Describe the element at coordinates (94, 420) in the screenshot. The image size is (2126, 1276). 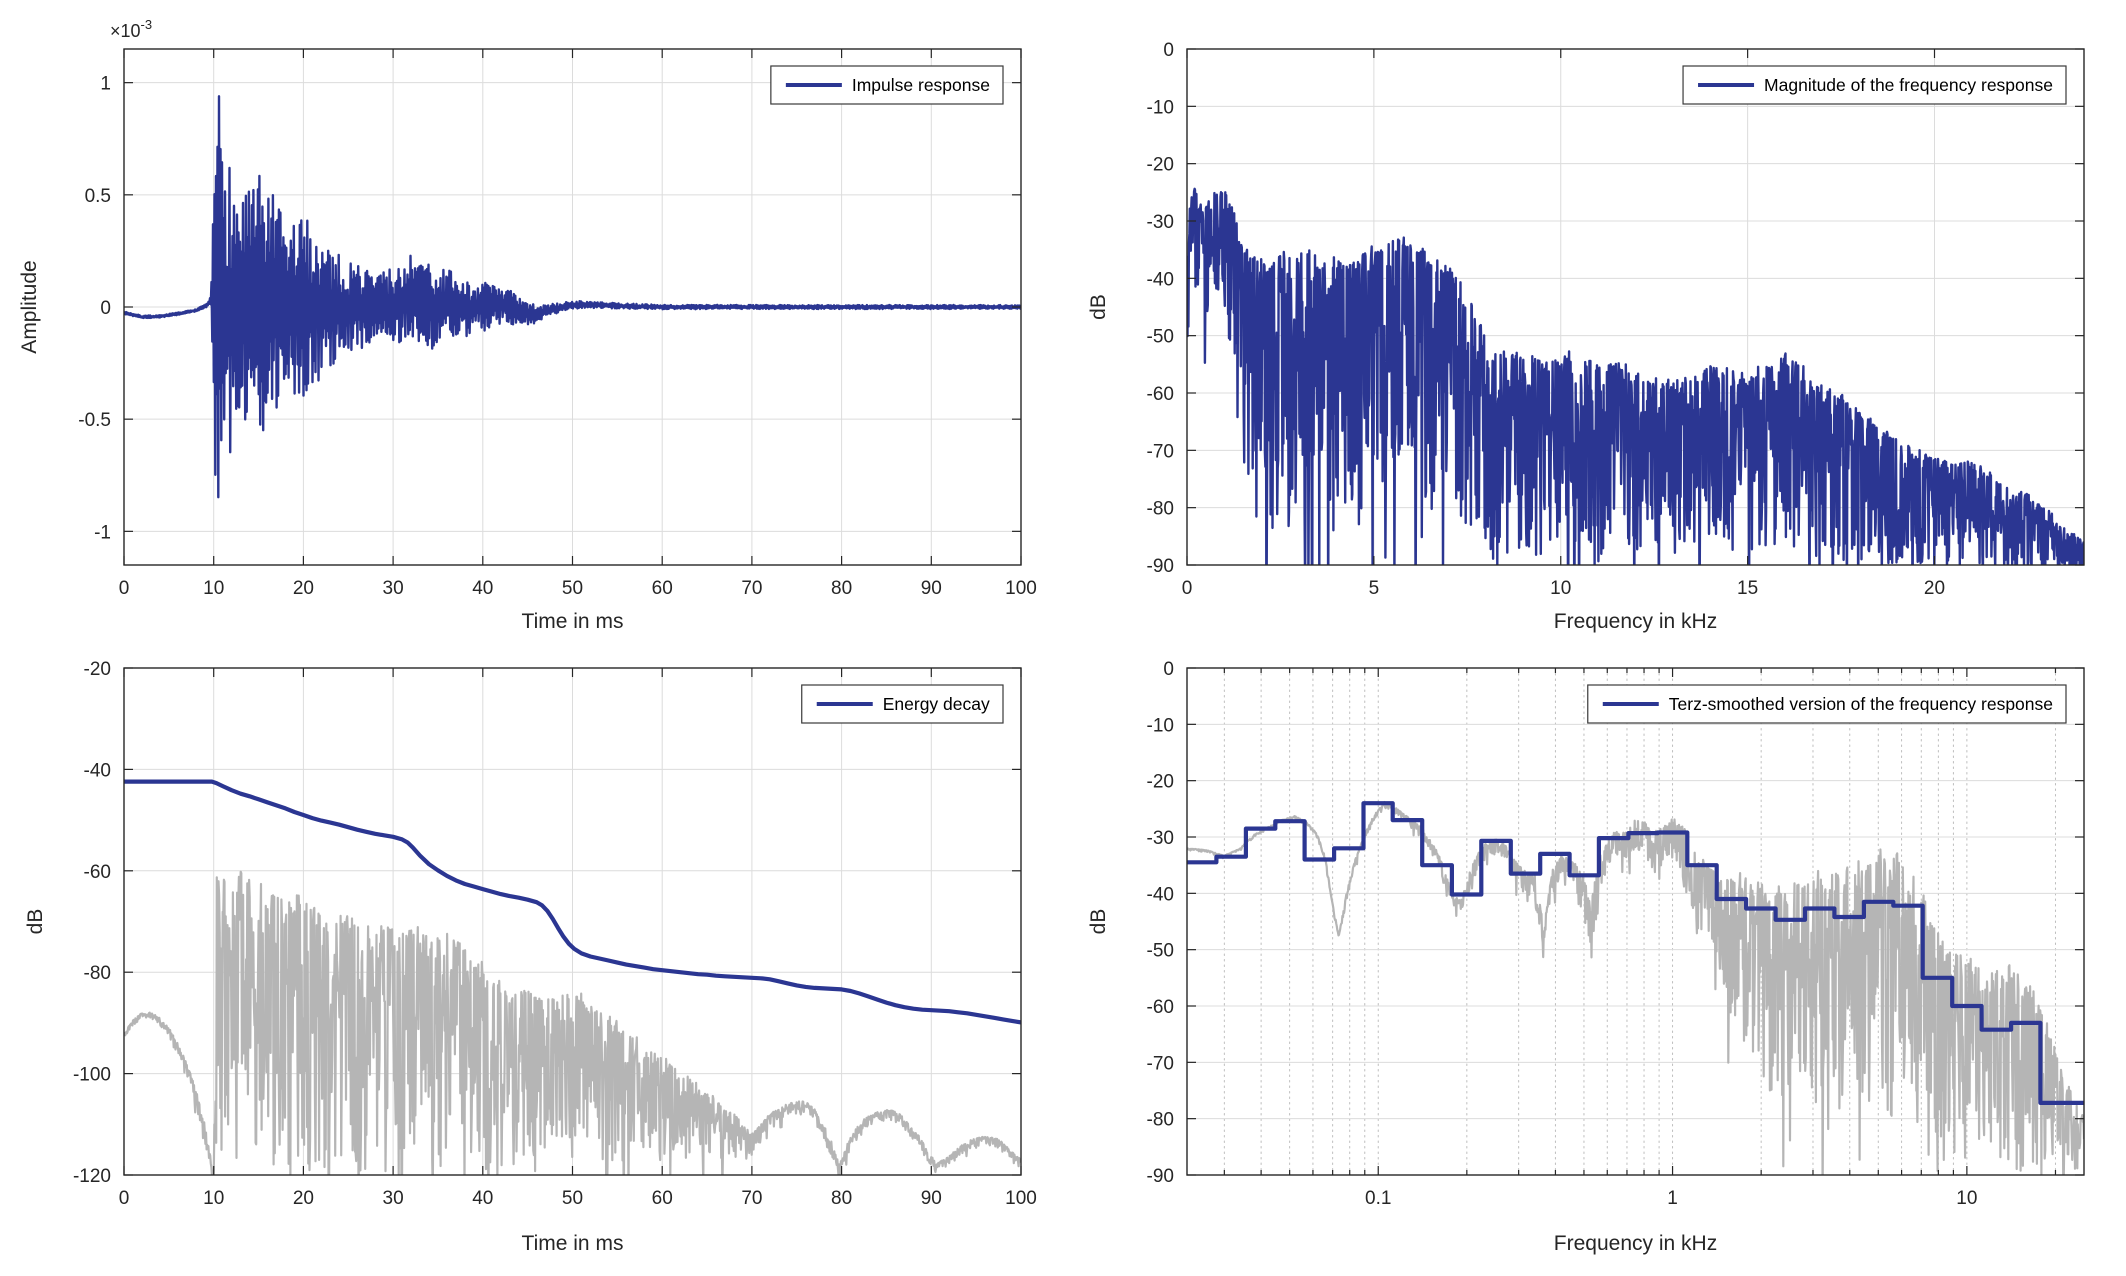
I see `y-tick-label: -0.5` at that location.